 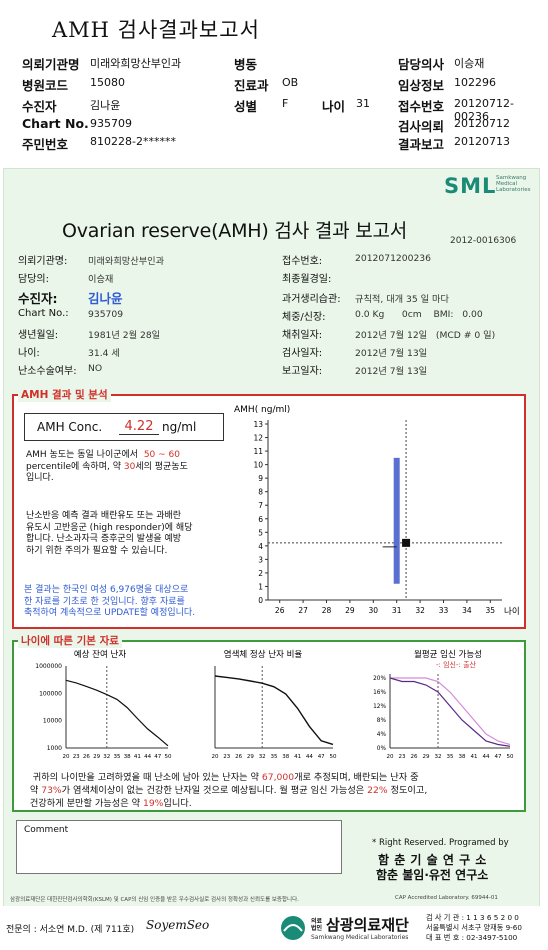 What do you see at coordinates (70, 640) in the screenshot?
I see `basic-section-title: 나이에 따른 기본 자료` at bounding box center [70, 640].